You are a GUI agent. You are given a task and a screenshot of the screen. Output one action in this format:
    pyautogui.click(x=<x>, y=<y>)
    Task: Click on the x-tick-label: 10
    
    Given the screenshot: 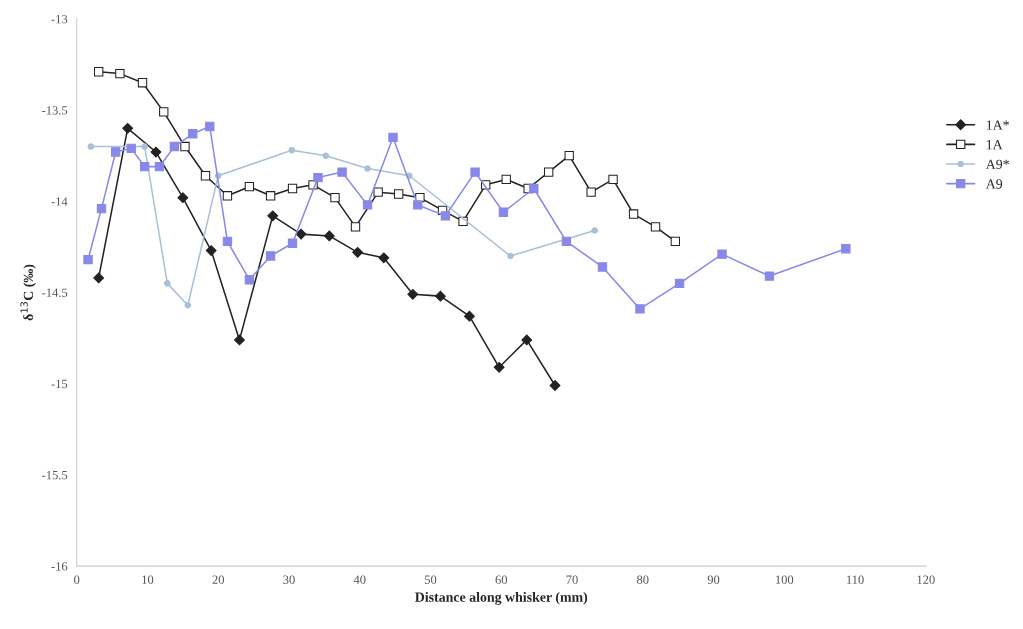 What is the action you would take?
    pyautogui.click(x=148, y=579)
    